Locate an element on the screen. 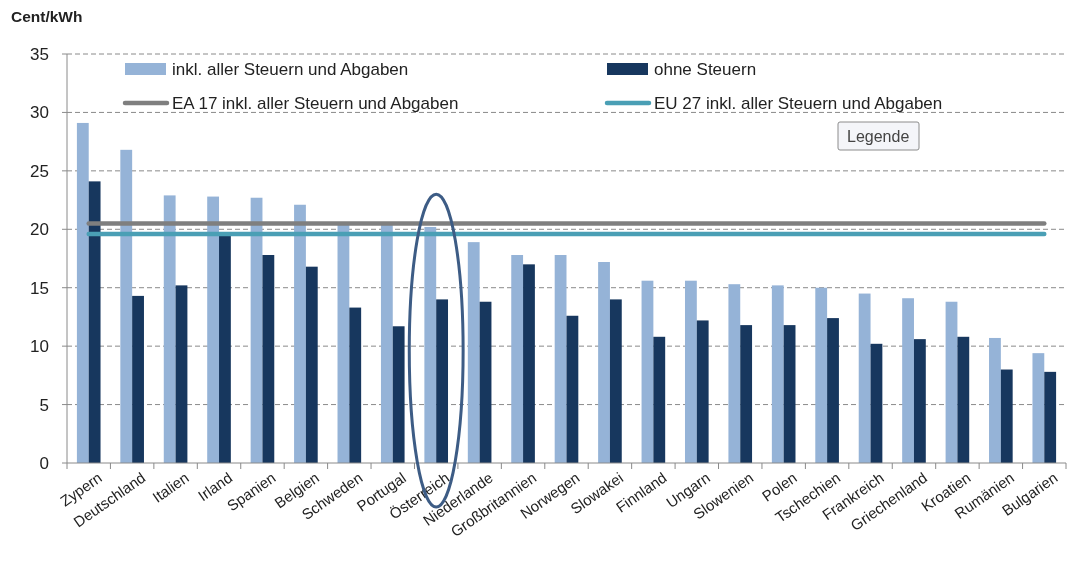 The image size is (1069, 586). annotation: Legende is located at coordinates (878, 136).